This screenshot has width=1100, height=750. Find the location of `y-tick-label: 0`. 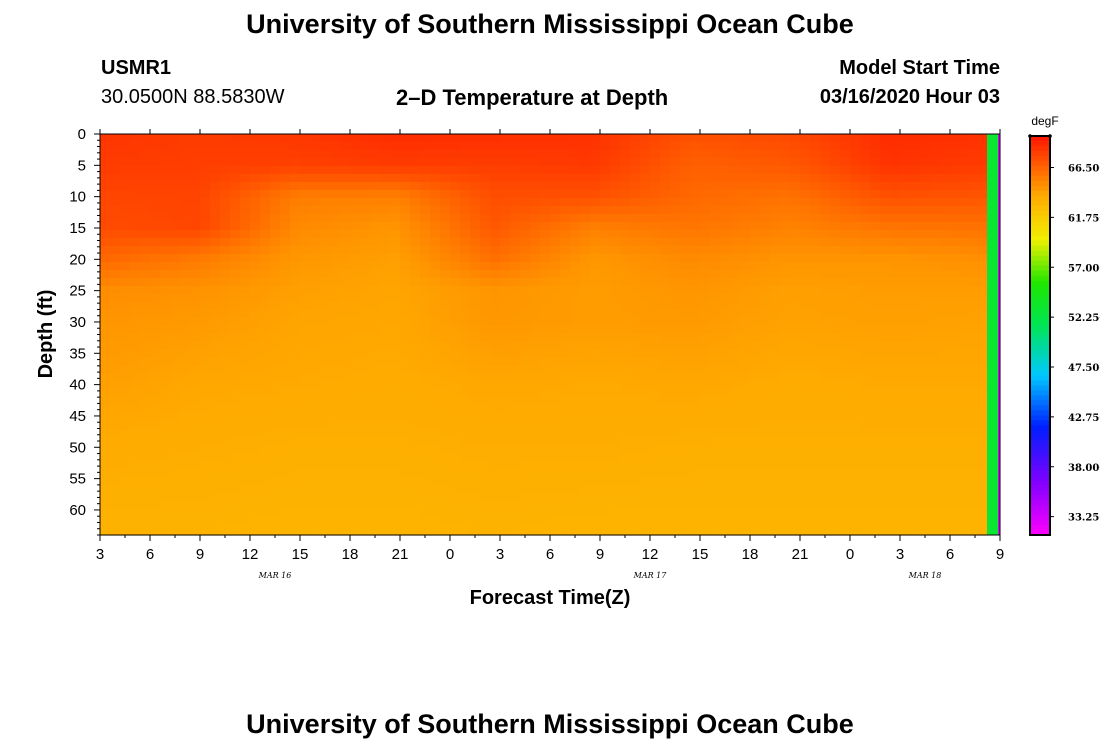

y-tick-label: 0 is located at coordinates (82, 134).